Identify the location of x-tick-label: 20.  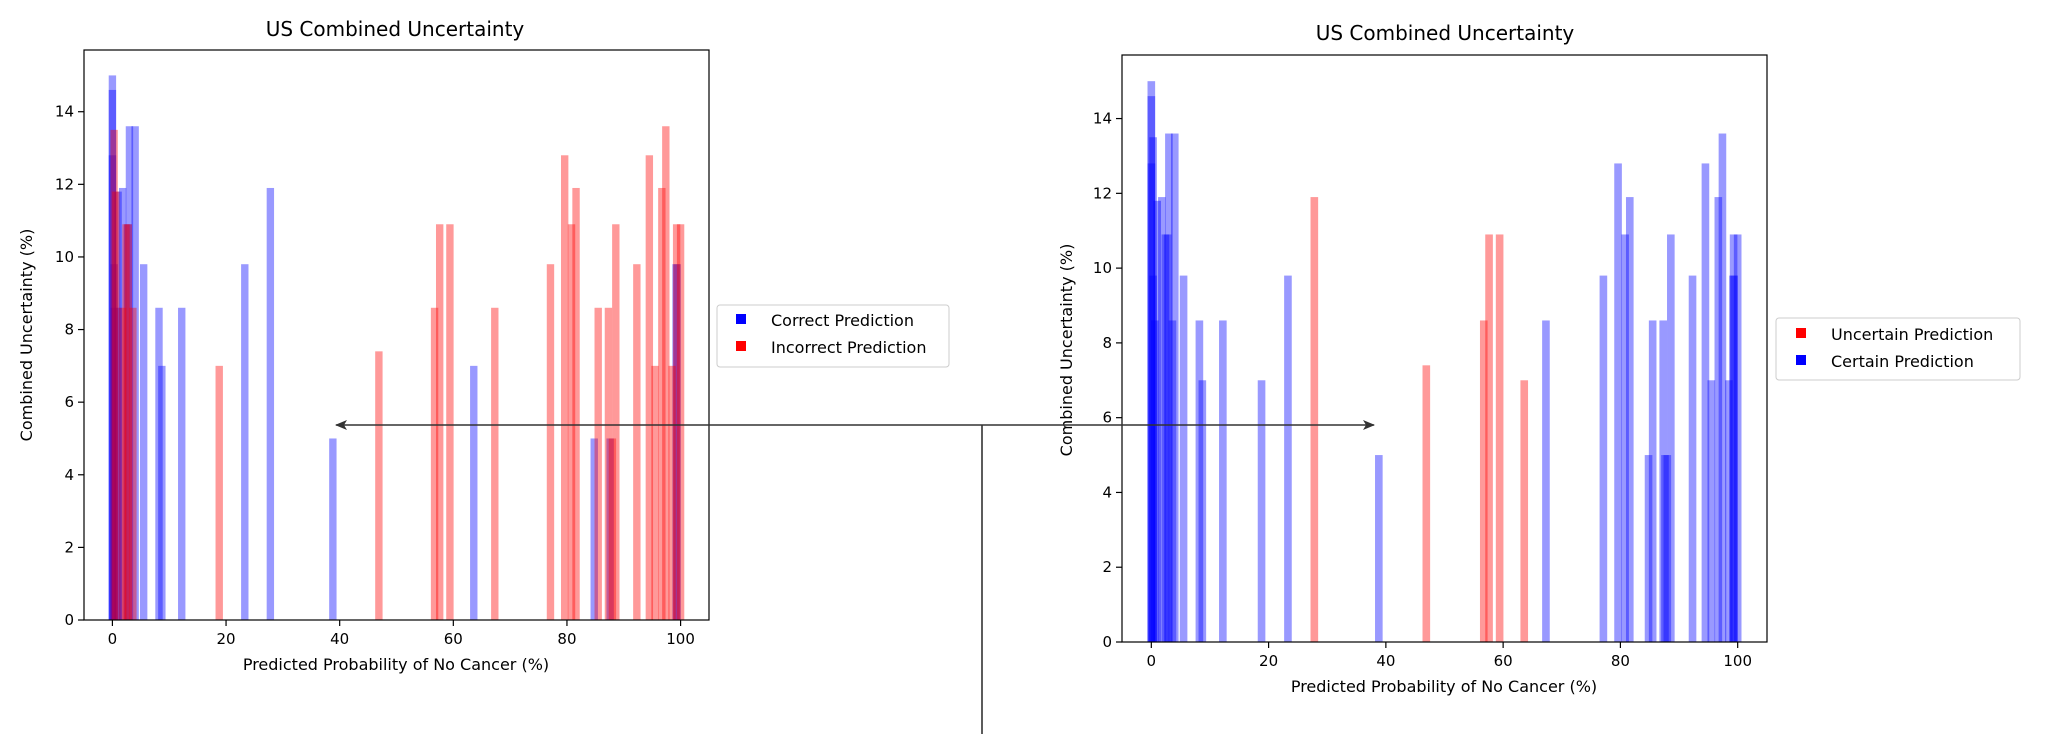
(225, 639).